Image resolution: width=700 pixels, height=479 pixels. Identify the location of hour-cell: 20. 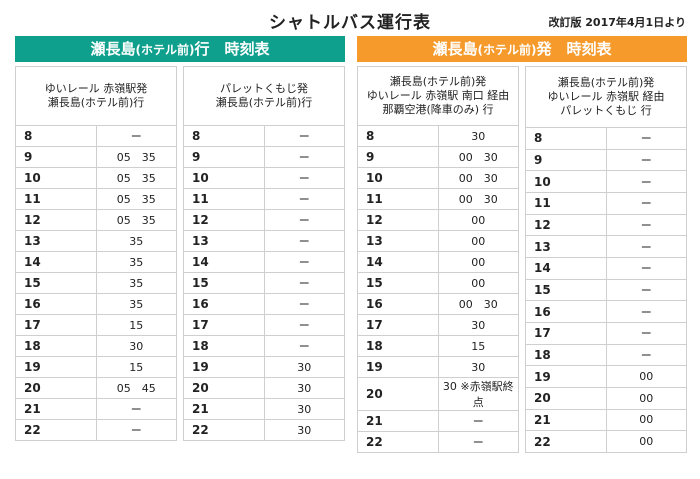
(398, 394).